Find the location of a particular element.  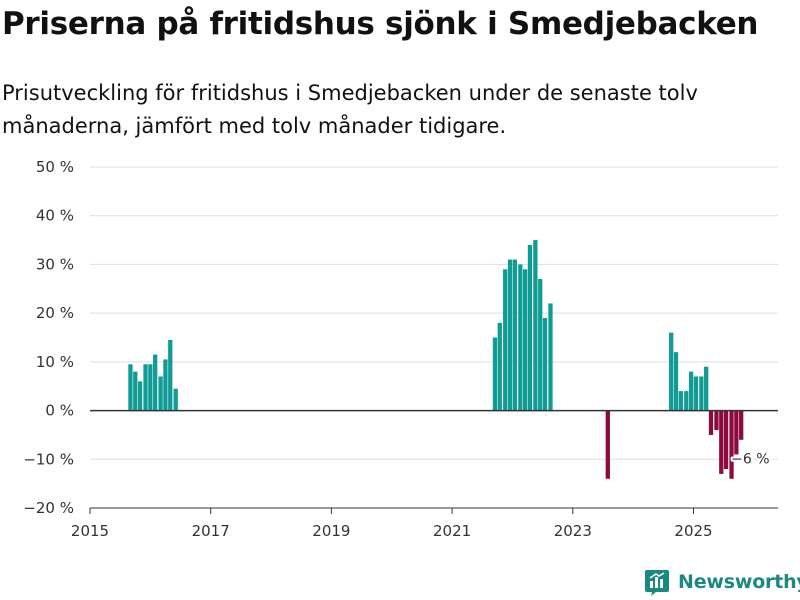

y-tick-label: 20 % is located at coordinates (55, 313).